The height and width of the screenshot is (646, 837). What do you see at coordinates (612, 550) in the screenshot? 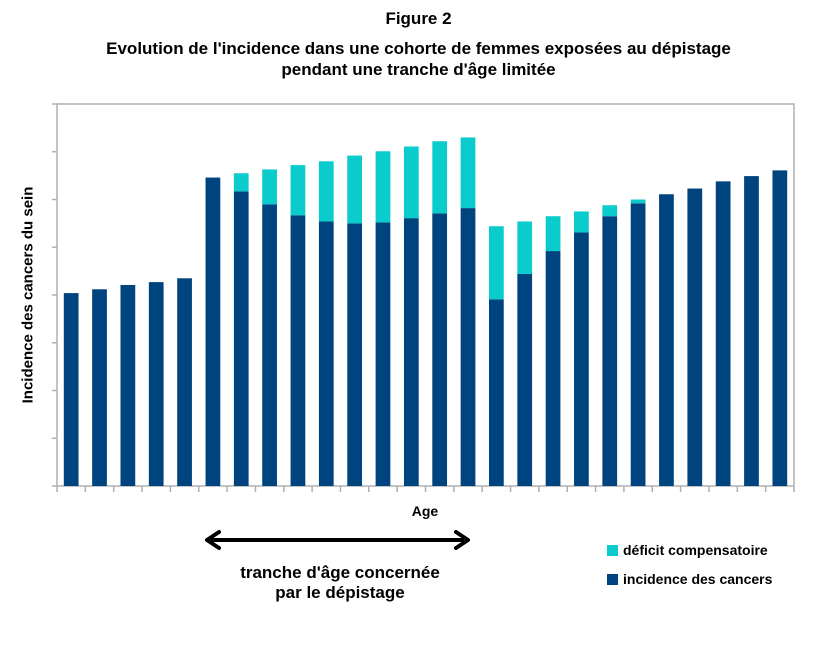
I see `legend-swatch-deficit` at bounding box center [612, 550].